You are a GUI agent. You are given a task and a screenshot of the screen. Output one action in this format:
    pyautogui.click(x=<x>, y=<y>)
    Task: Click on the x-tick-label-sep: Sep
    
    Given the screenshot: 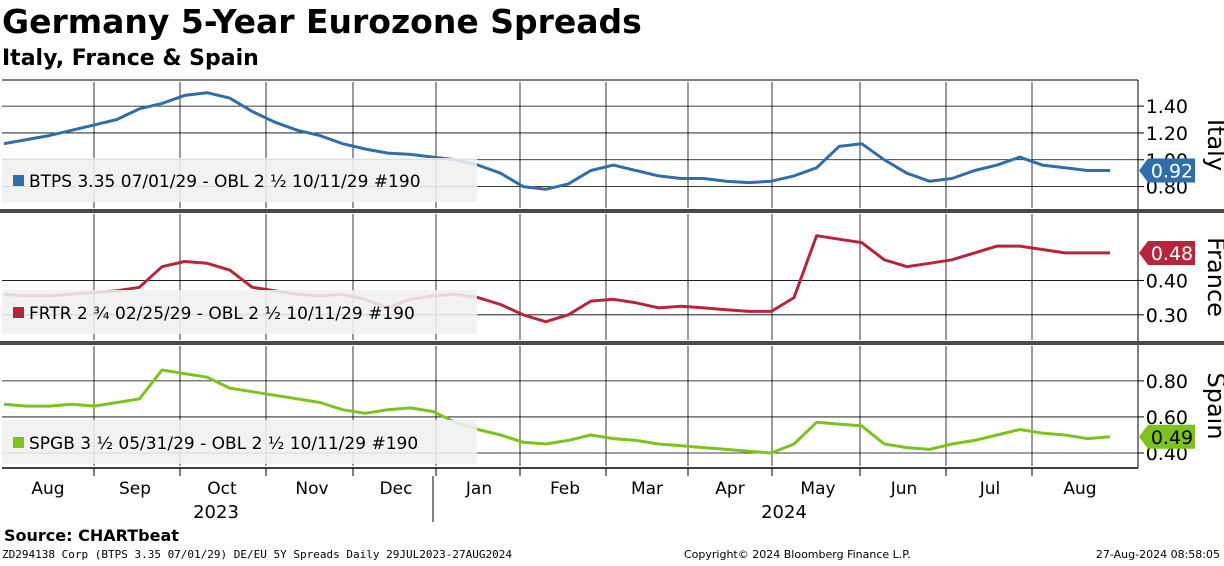 What is the action you would take?
    pyautogui.click(x=135, y=489)
    